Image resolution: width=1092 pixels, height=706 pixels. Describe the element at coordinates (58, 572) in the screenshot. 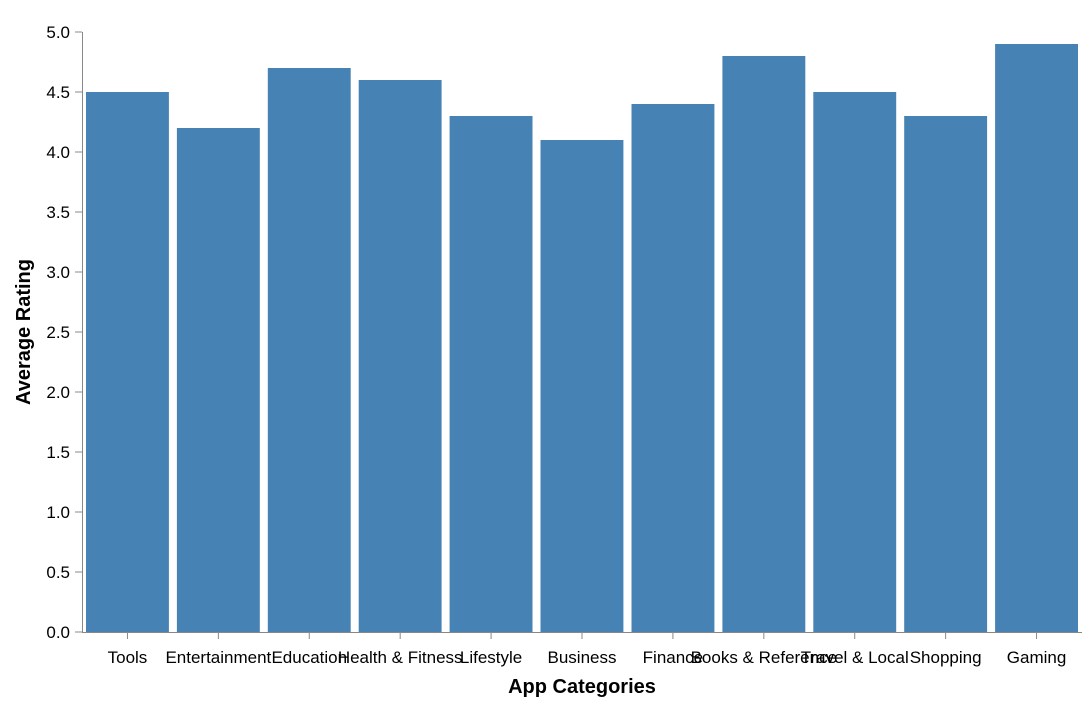

I see `y-tick-label: 0.5` at that location.